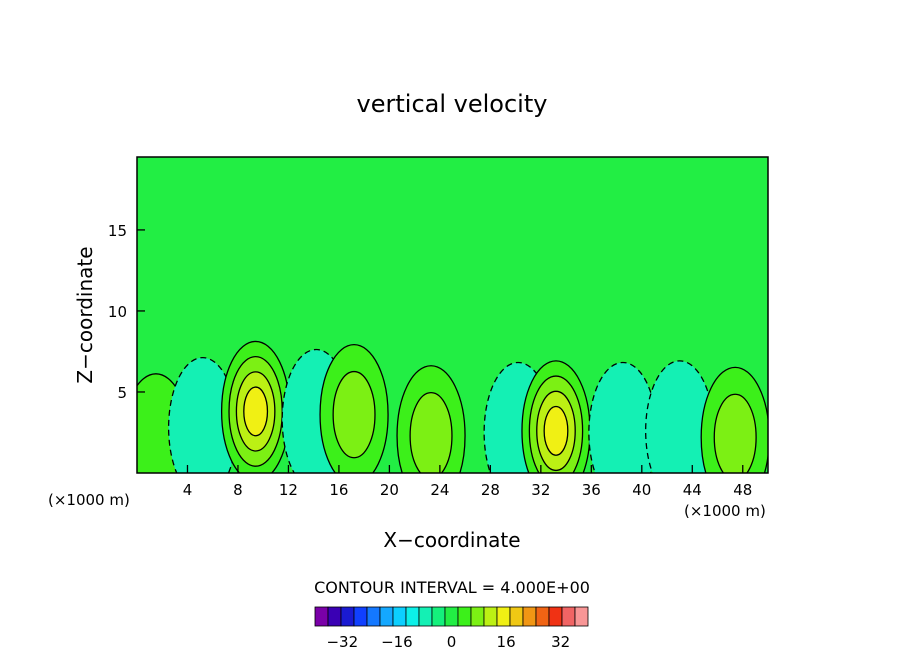 This screenshot has width=904, height=654. Describe the element at coordinates (397, 642) in the screenshot. I see `colorbar-tick-label: −16` at that location.